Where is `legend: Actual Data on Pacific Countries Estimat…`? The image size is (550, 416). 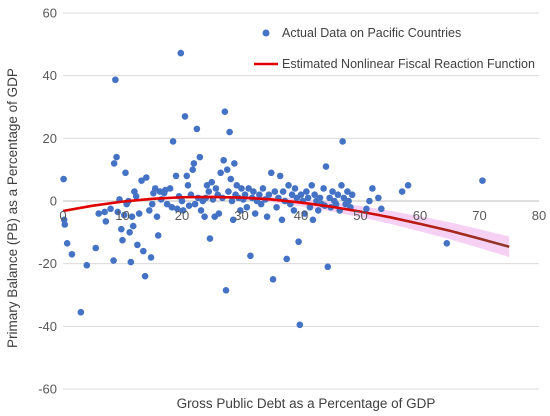 legend: Actual Data on Pacific Countries Estimat… is located at coordinates (394, 48).